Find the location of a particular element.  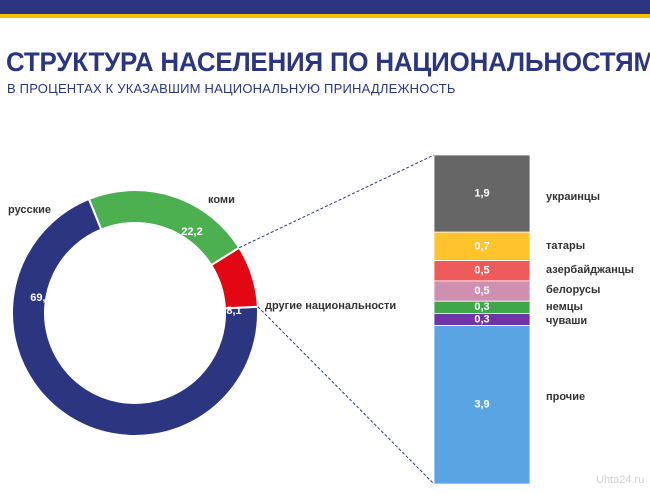

top-bar is located at coordinates (325, 7).